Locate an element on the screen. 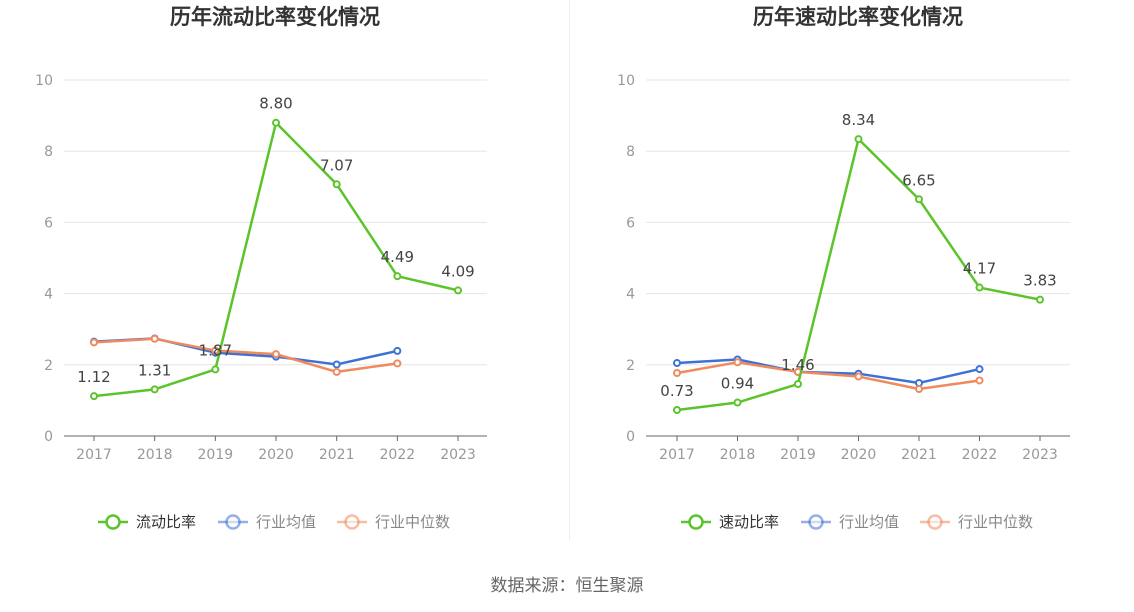 The image size is (1134, 612). legend-label: 速动比率 is located at coordinates (749, 522).